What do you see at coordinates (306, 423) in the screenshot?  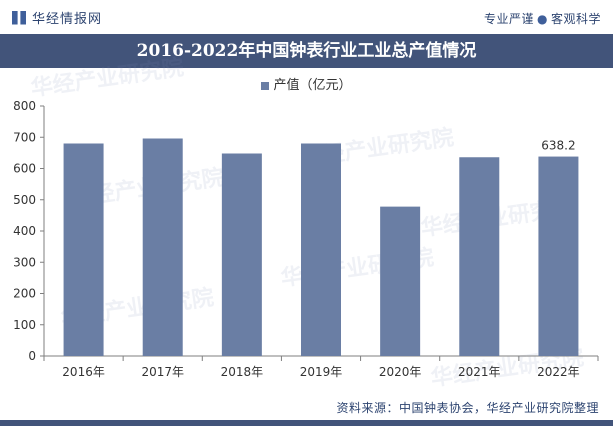 I see `bottom-rule` at bounding box center [306, 423].